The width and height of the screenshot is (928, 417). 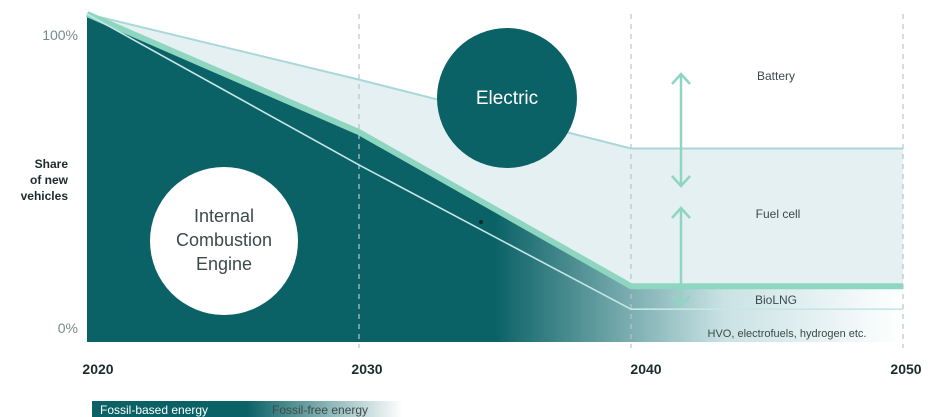 I want to click on y-tick-100: 100%, so click(x=60, y=35).